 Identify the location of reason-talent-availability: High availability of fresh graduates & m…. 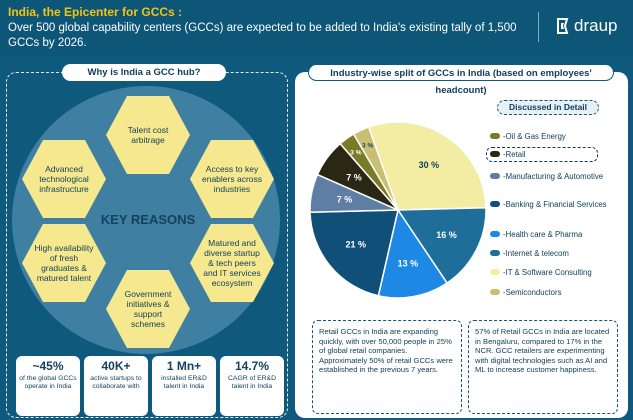
(64, 263).